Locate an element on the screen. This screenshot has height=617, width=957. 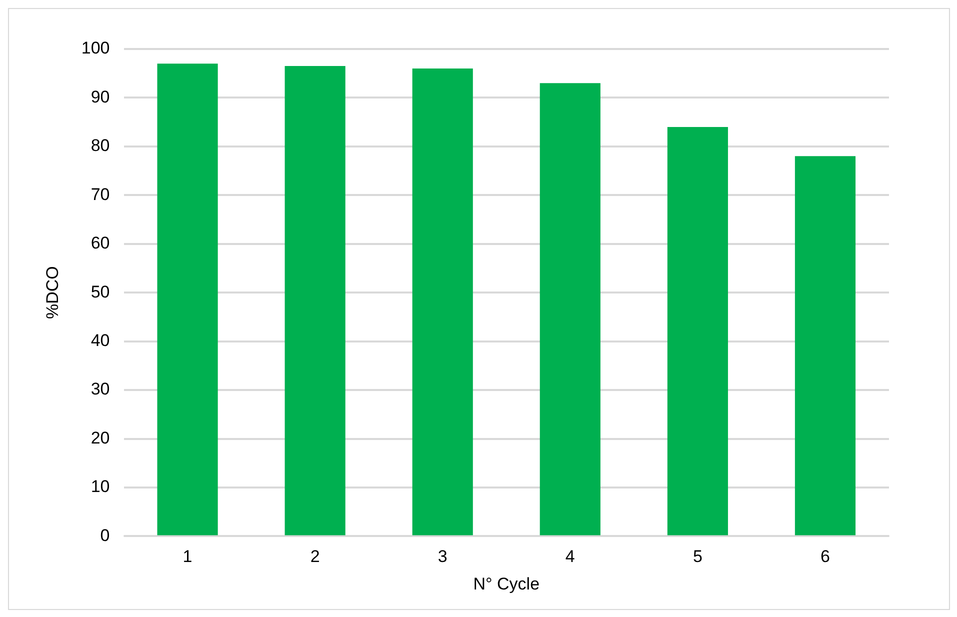
y-tick-label: 10 is located at coordinates (100, 486).